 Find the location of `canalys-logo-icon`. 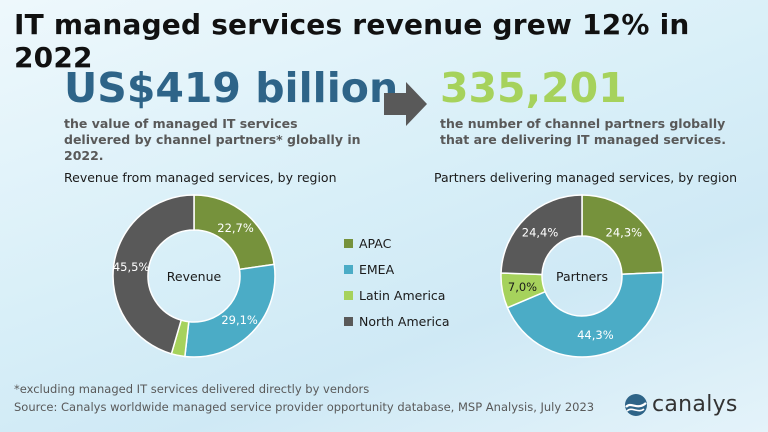

canalys-logo-icon is located at coordinates (636, 404).